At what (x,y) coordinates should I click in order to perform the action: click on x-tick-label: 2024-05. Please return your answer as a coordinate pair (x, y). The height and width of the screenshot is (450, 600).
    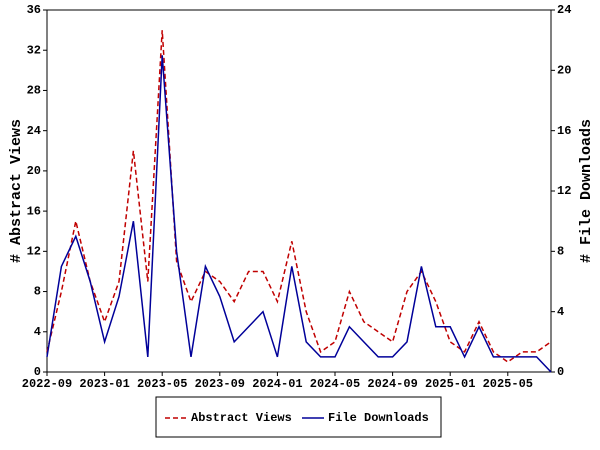
    Looking at the image, I should click on (335, 384).